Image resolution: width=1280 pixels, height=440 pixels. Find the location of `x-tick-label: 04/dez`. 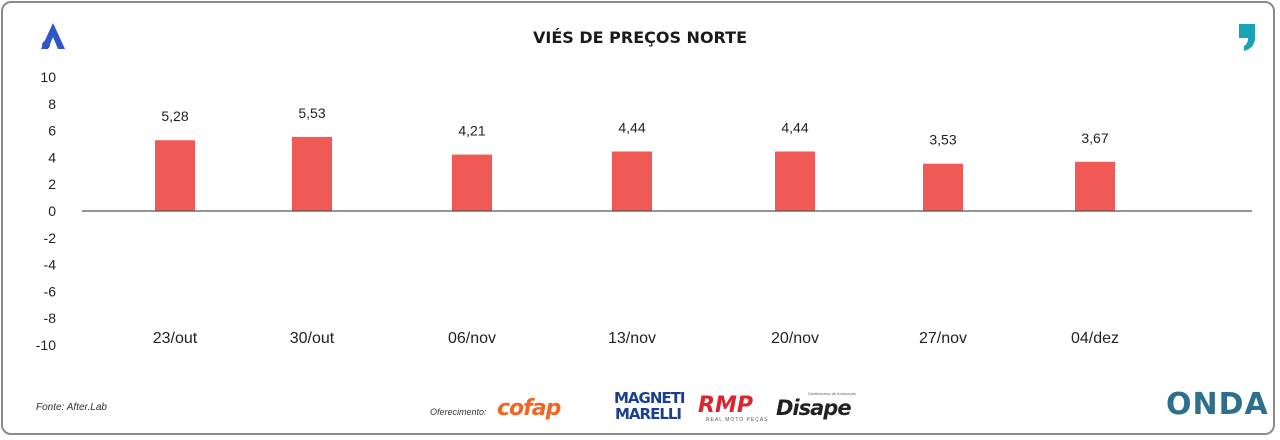

x-tick-label: 04/dez is located at coordinates (1095, 338).